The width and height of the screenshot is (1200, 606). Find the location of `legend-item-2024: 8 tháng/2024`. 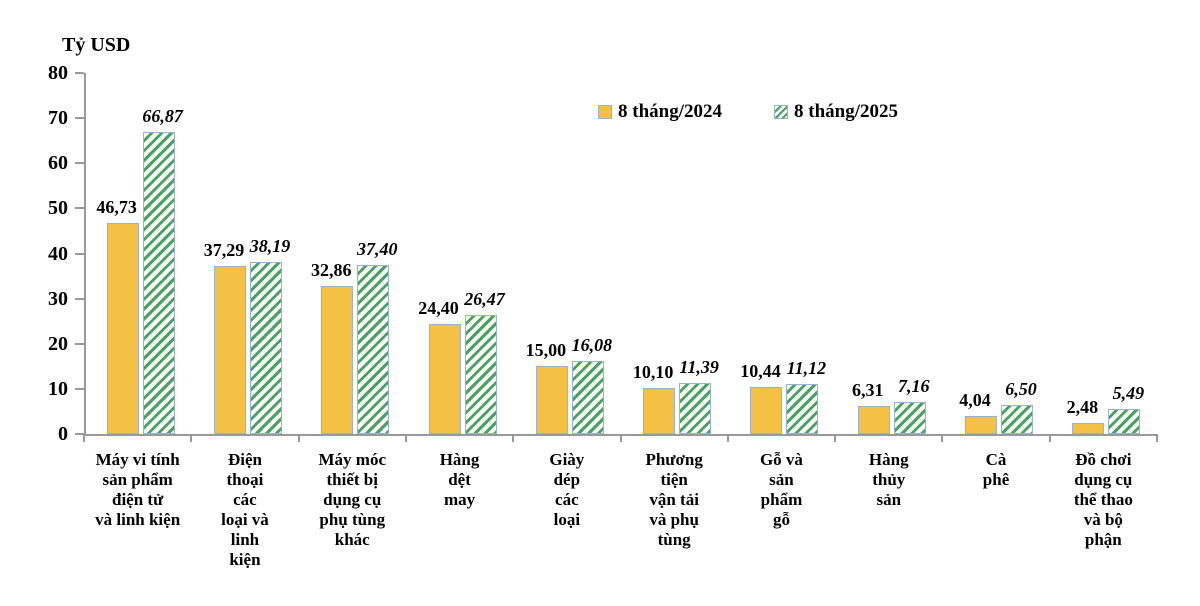

legend-item-2024: 8 tháng/2024 is located at coordinates (660, 112).